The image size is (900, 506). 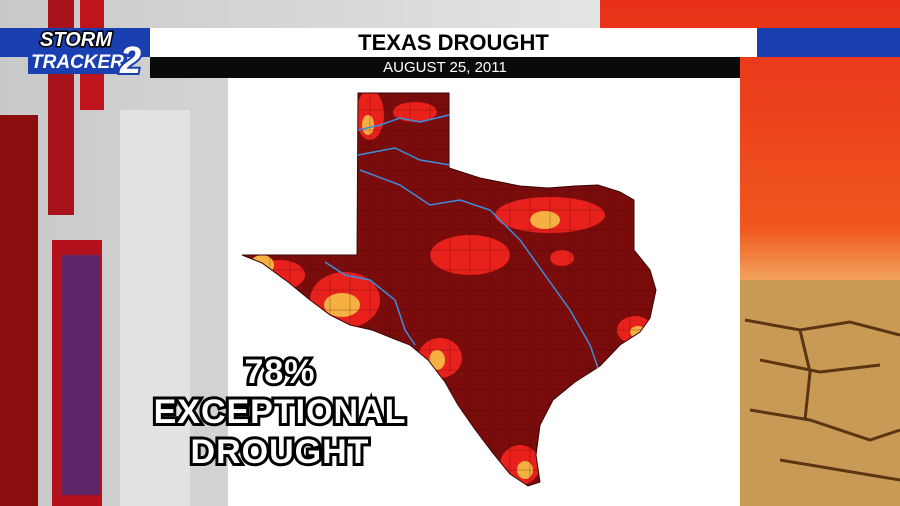 I want to click on callout-percent: 78%, so click(x=279, y=372).